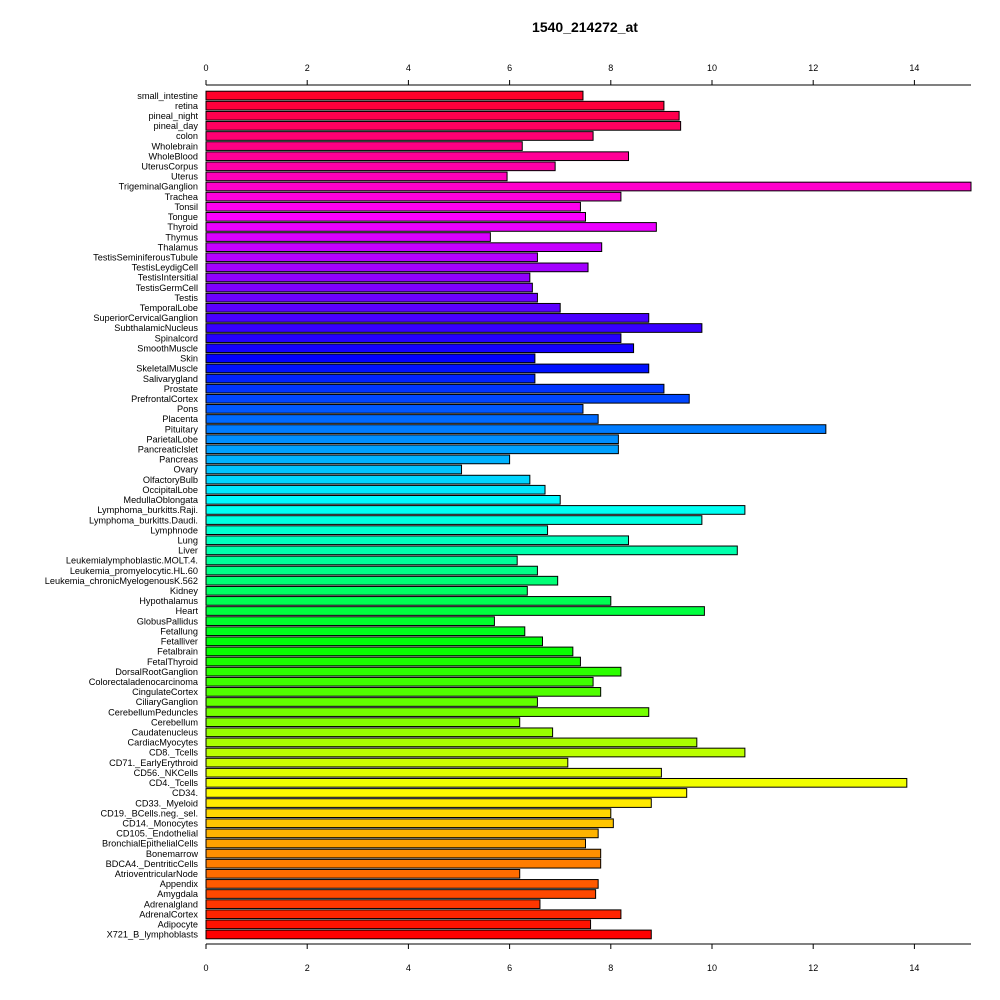  Describe the element at coordinates (813, 968) in the screenshot. I see `x-tick-label-bottom: 12` at that location.